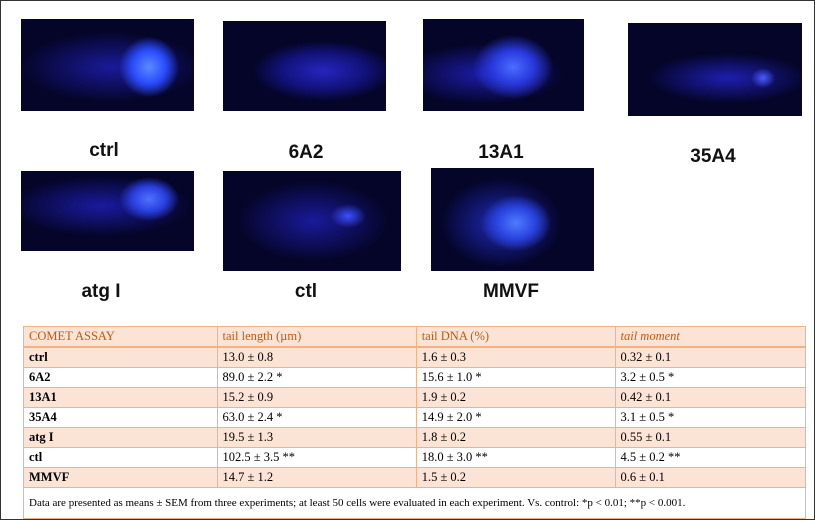 The image size is (815, 520). I want to click on table-row: ctrl 13.0 ± 0.8 1.6 ± 0.3 0.32 ± 0.1, so click(415, 357).